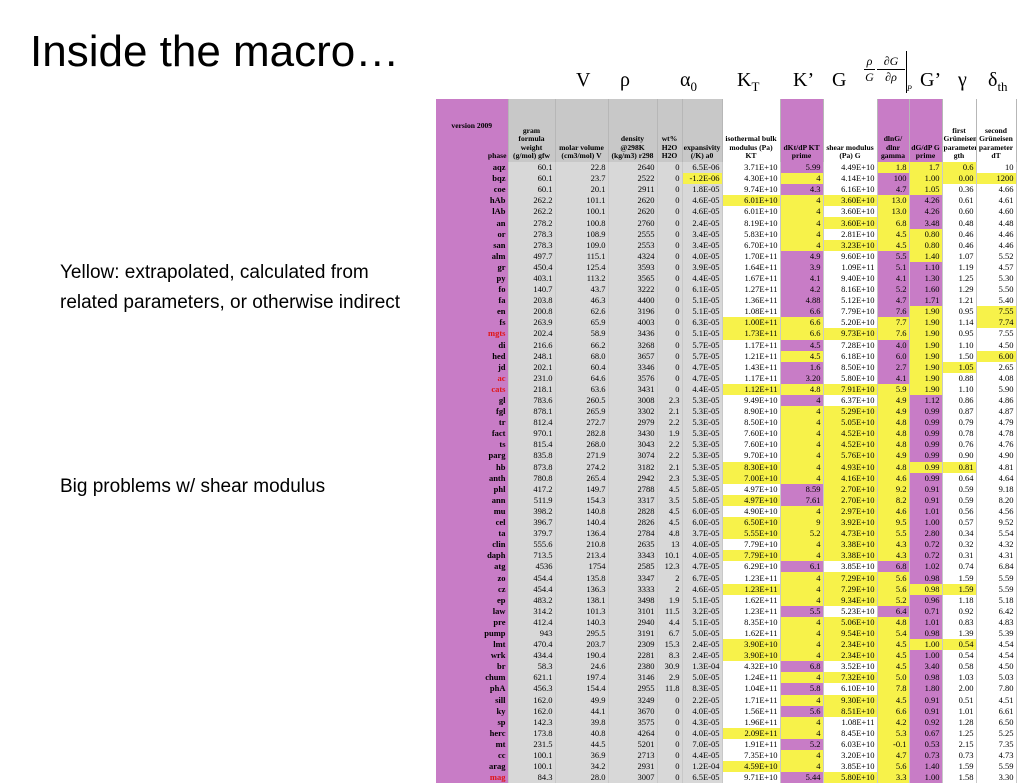 The image size is (1024, 783). What do you see at coordinates (633, 290) in the screenshot?
I see `density-cell: 3222` at bounding box center [633, 290].